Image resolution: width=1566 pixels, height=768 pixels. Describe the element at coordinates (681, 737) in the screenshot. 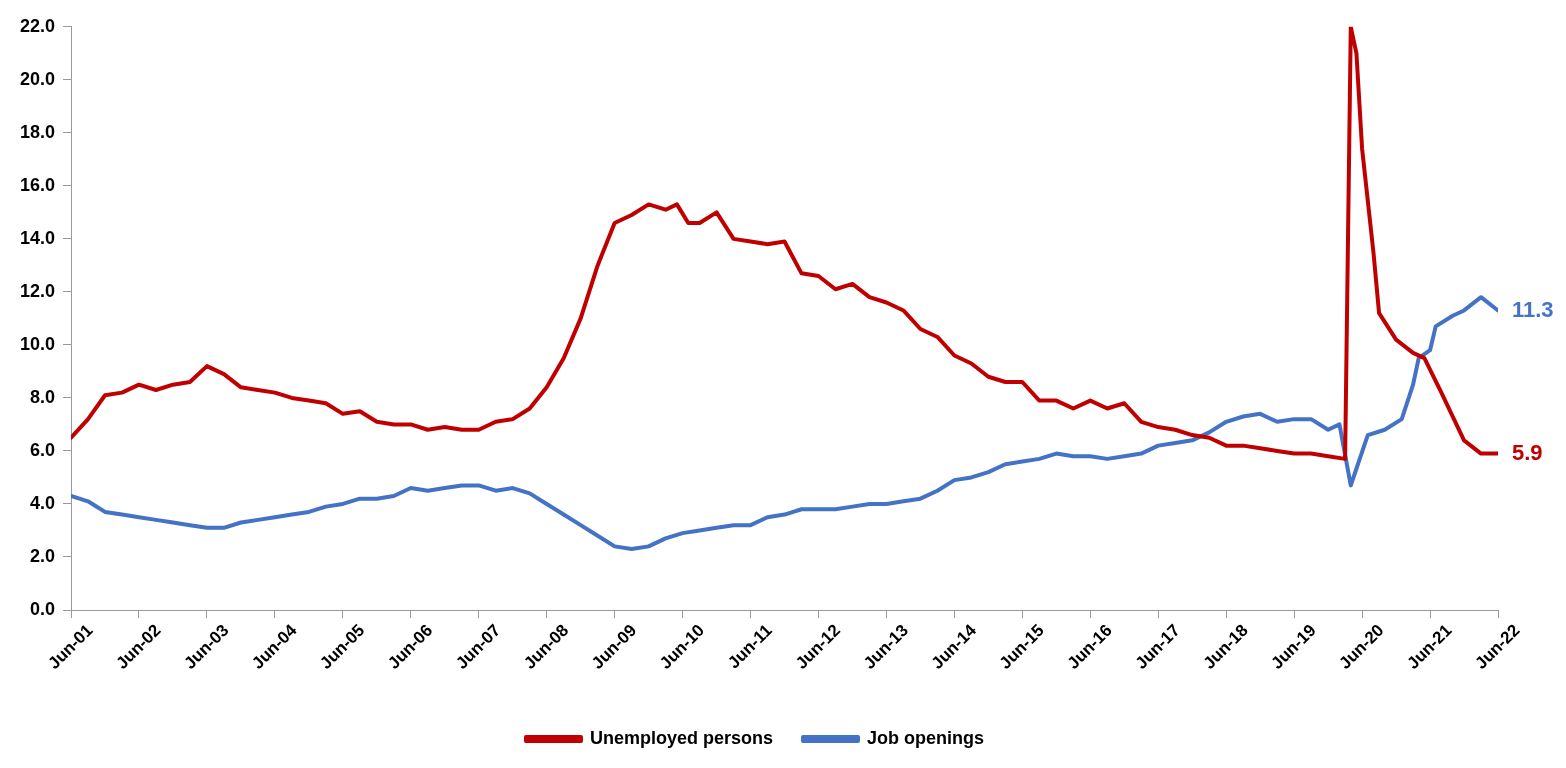

I see `legend-label: Unemployed persons` at that location.